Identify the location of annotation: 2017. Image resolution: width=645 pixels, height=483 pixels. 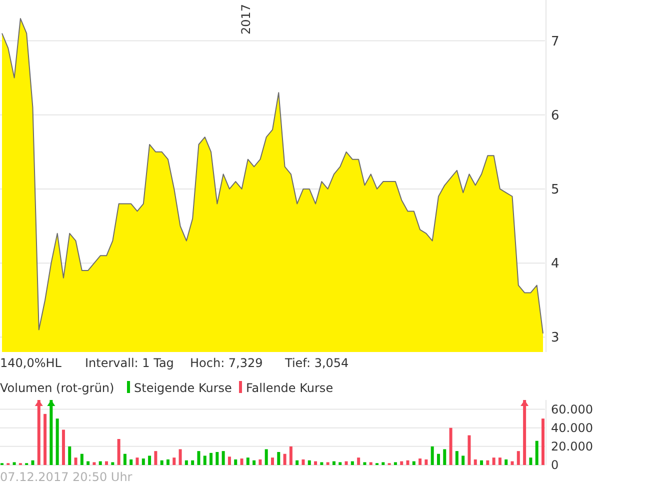
(246, 19).